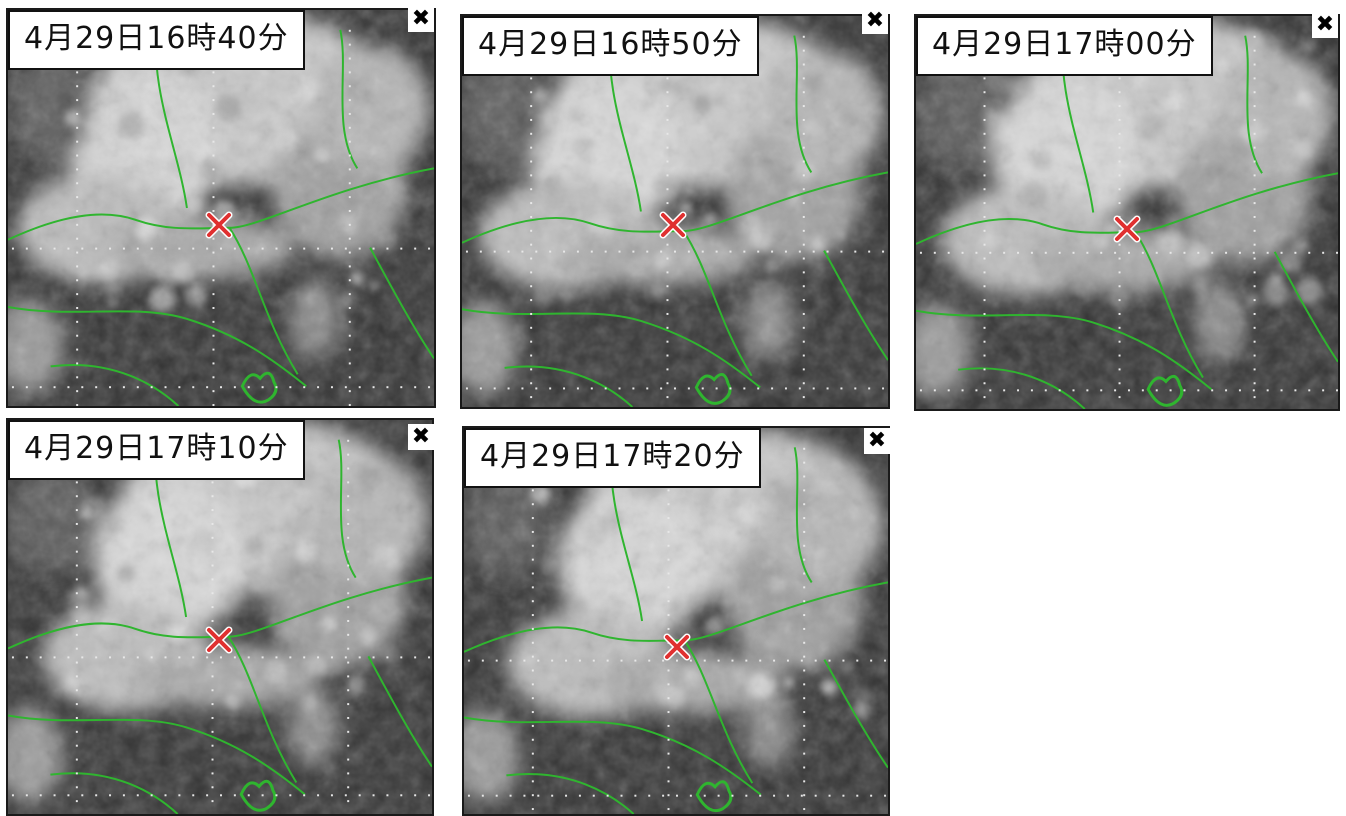 The height and width of the screenshot is (816, 1346). Describe the element at coordinates (1064, 46) in the screenshot. I see `timestamp-label: 4月29日17時00分` at that location.